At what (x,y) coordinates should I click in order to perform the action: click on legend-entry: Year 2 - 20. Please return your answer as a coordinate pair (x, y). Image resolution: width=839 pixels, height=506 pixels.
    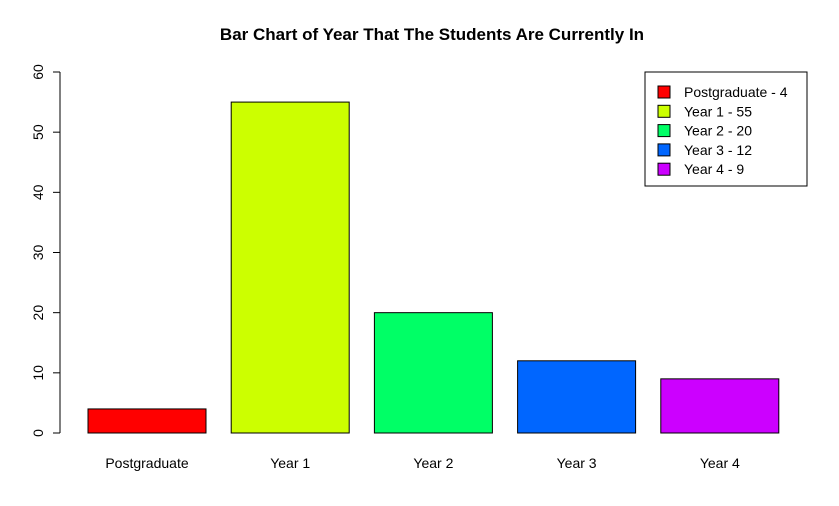
    Looking at the image, I should click on (718, 131).